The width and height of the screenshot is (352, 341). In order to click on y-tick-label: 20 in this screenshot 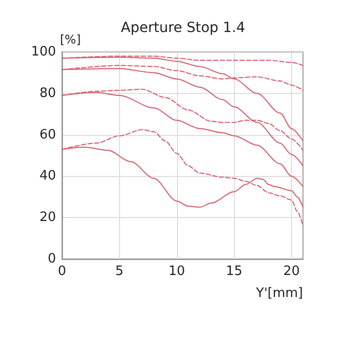, I will do `click(47, 218)`.